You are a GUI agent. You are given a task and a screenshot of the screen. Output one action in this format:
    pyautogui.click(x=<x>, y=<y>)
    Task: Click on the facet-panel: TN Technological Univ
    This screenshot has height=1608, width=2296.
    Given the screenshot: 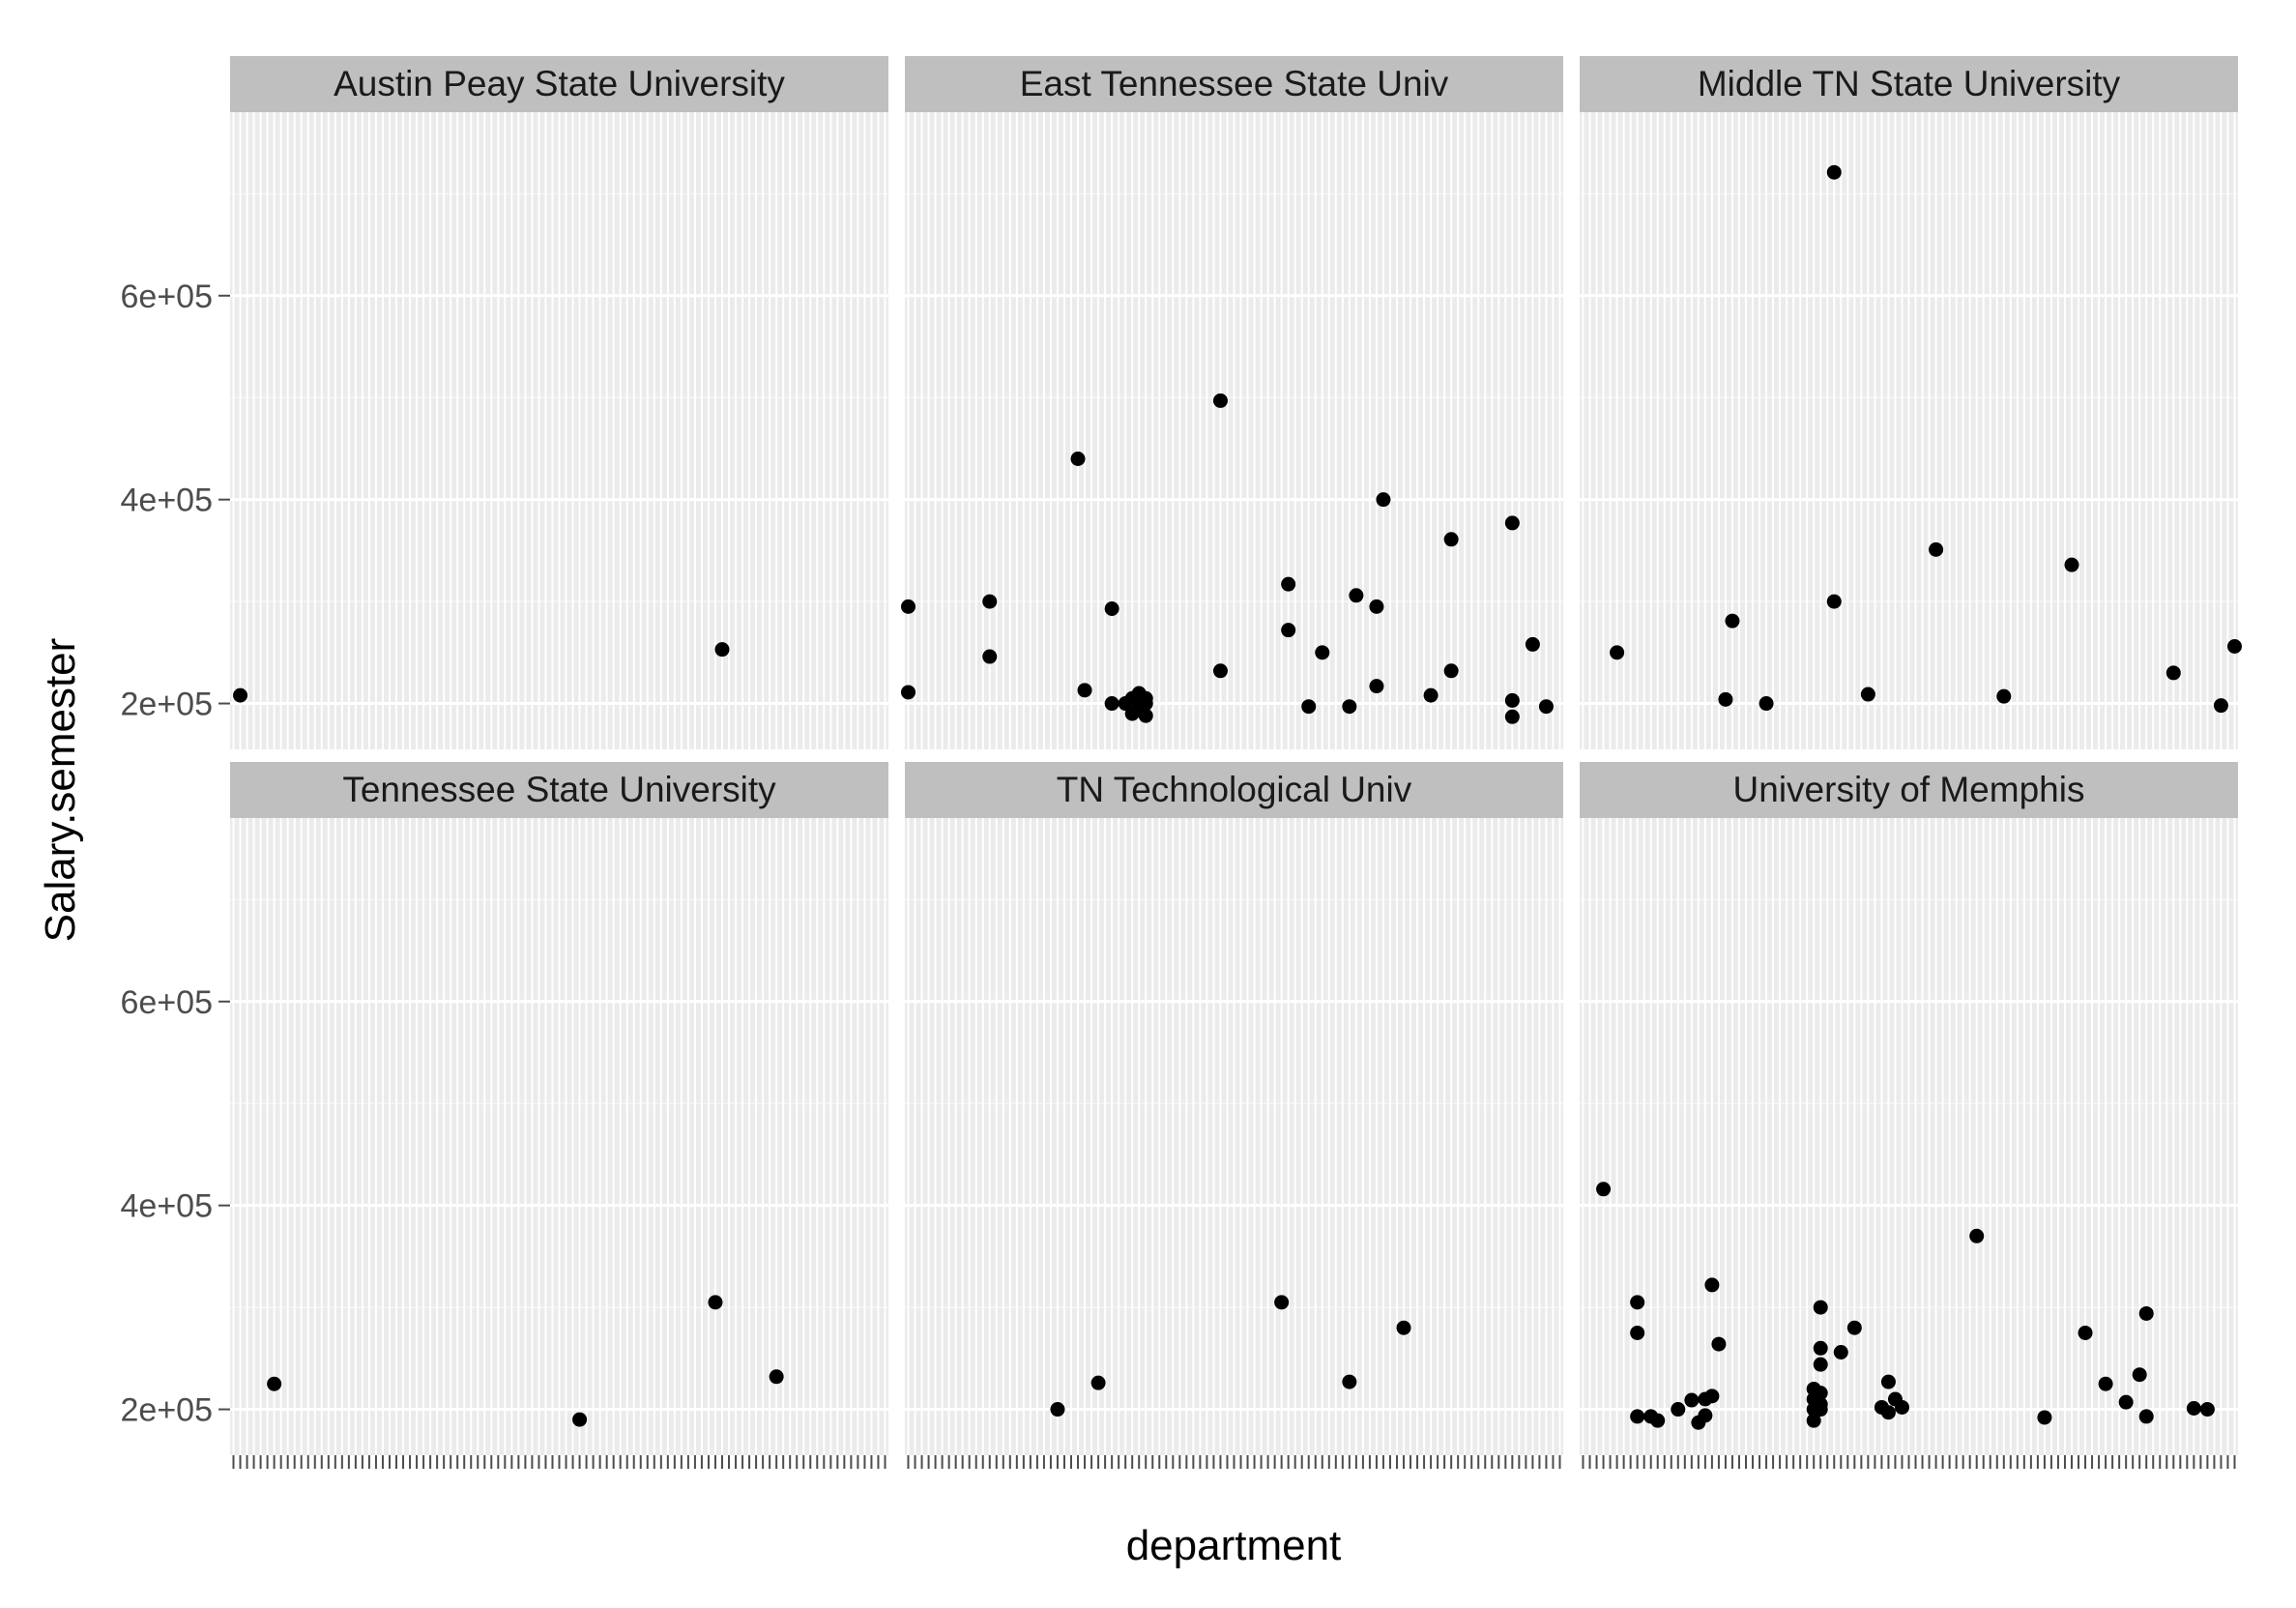 What is the action you would take?
    pyautogui.click(x=1234, y=1108)
    